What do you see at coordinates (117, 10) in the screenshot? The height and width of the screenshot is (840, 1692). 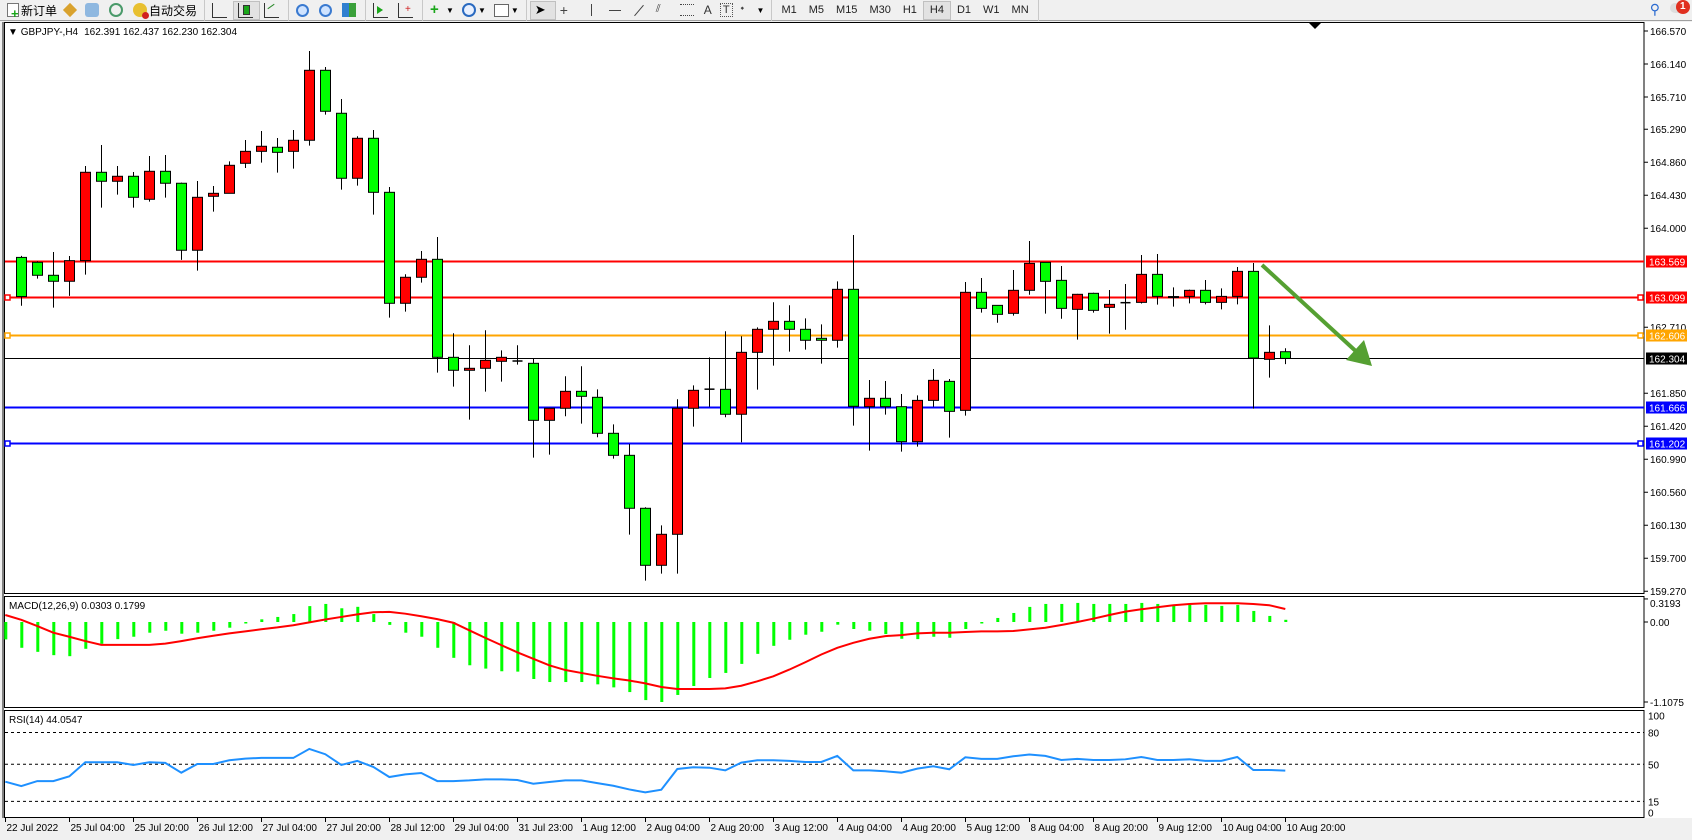 I see `signals-button` at bounding box center [117, 10].